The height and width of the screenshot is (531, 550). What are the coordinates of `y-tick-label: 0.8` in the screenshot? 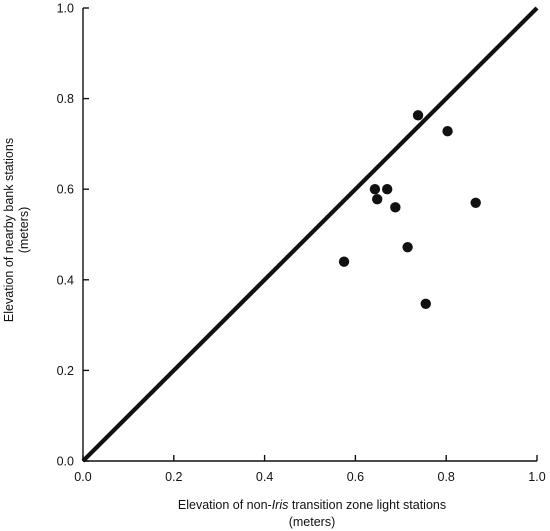 It's located at (65, 99).